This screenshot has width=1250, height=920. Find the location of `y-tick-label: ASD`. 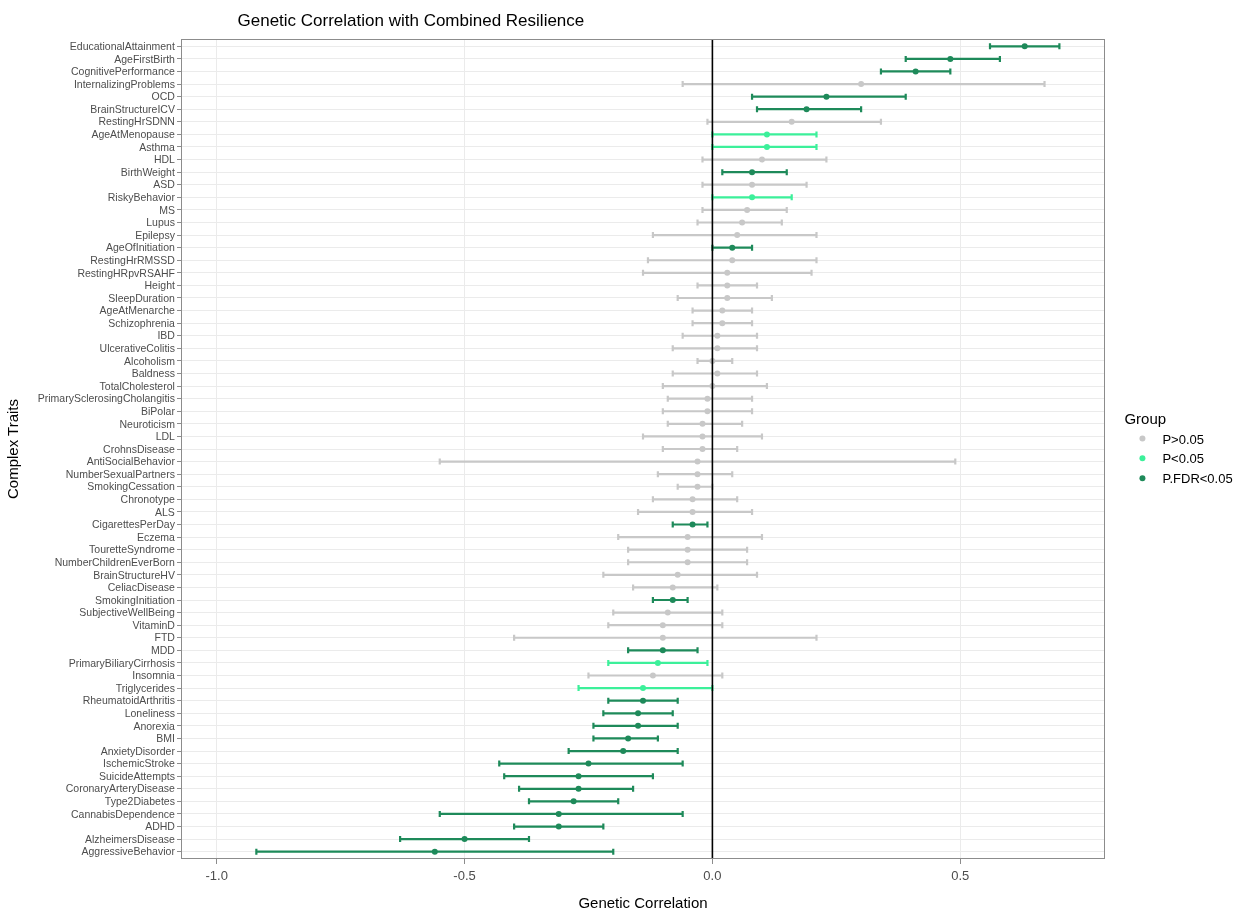

y-tick-label: ASD is located at coordinates (164, 184).